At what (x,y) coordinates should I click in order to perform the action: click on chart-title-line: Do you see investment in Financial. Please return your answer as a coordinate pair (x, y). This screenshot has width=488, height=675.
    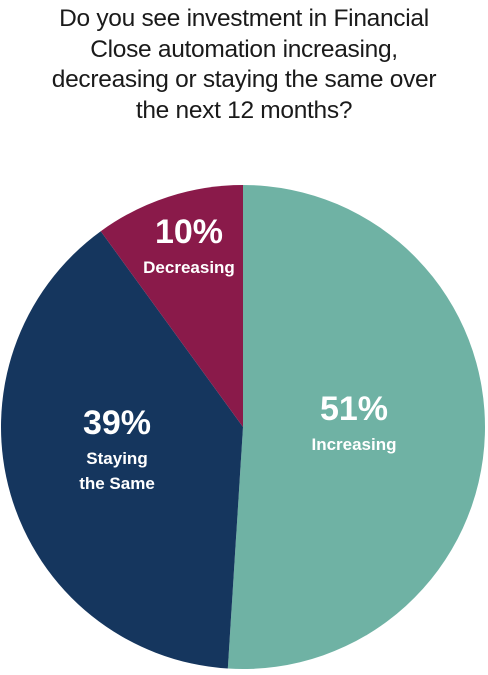
    Looking at the image, I should click on (244, 18).